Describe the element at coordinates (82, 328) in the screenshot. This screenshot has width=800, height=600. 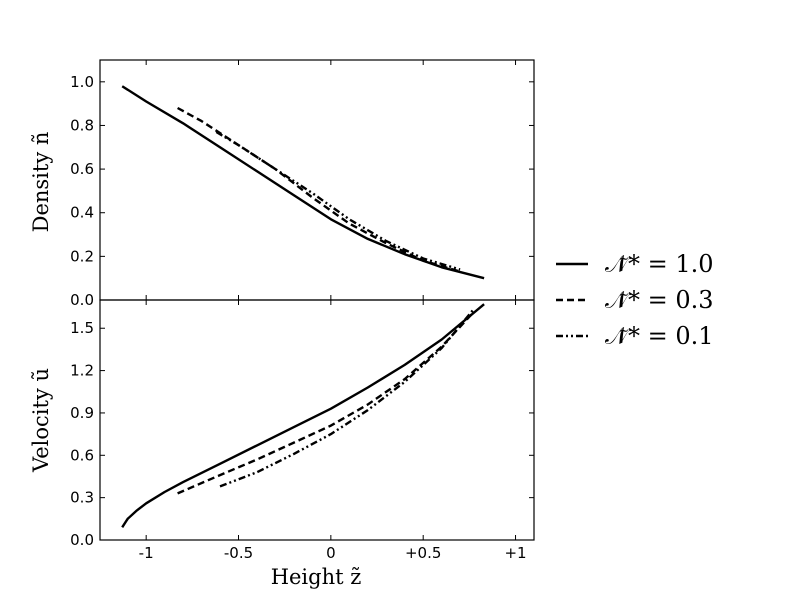
I see `velocity-ytick-label: 1.5` at that location.